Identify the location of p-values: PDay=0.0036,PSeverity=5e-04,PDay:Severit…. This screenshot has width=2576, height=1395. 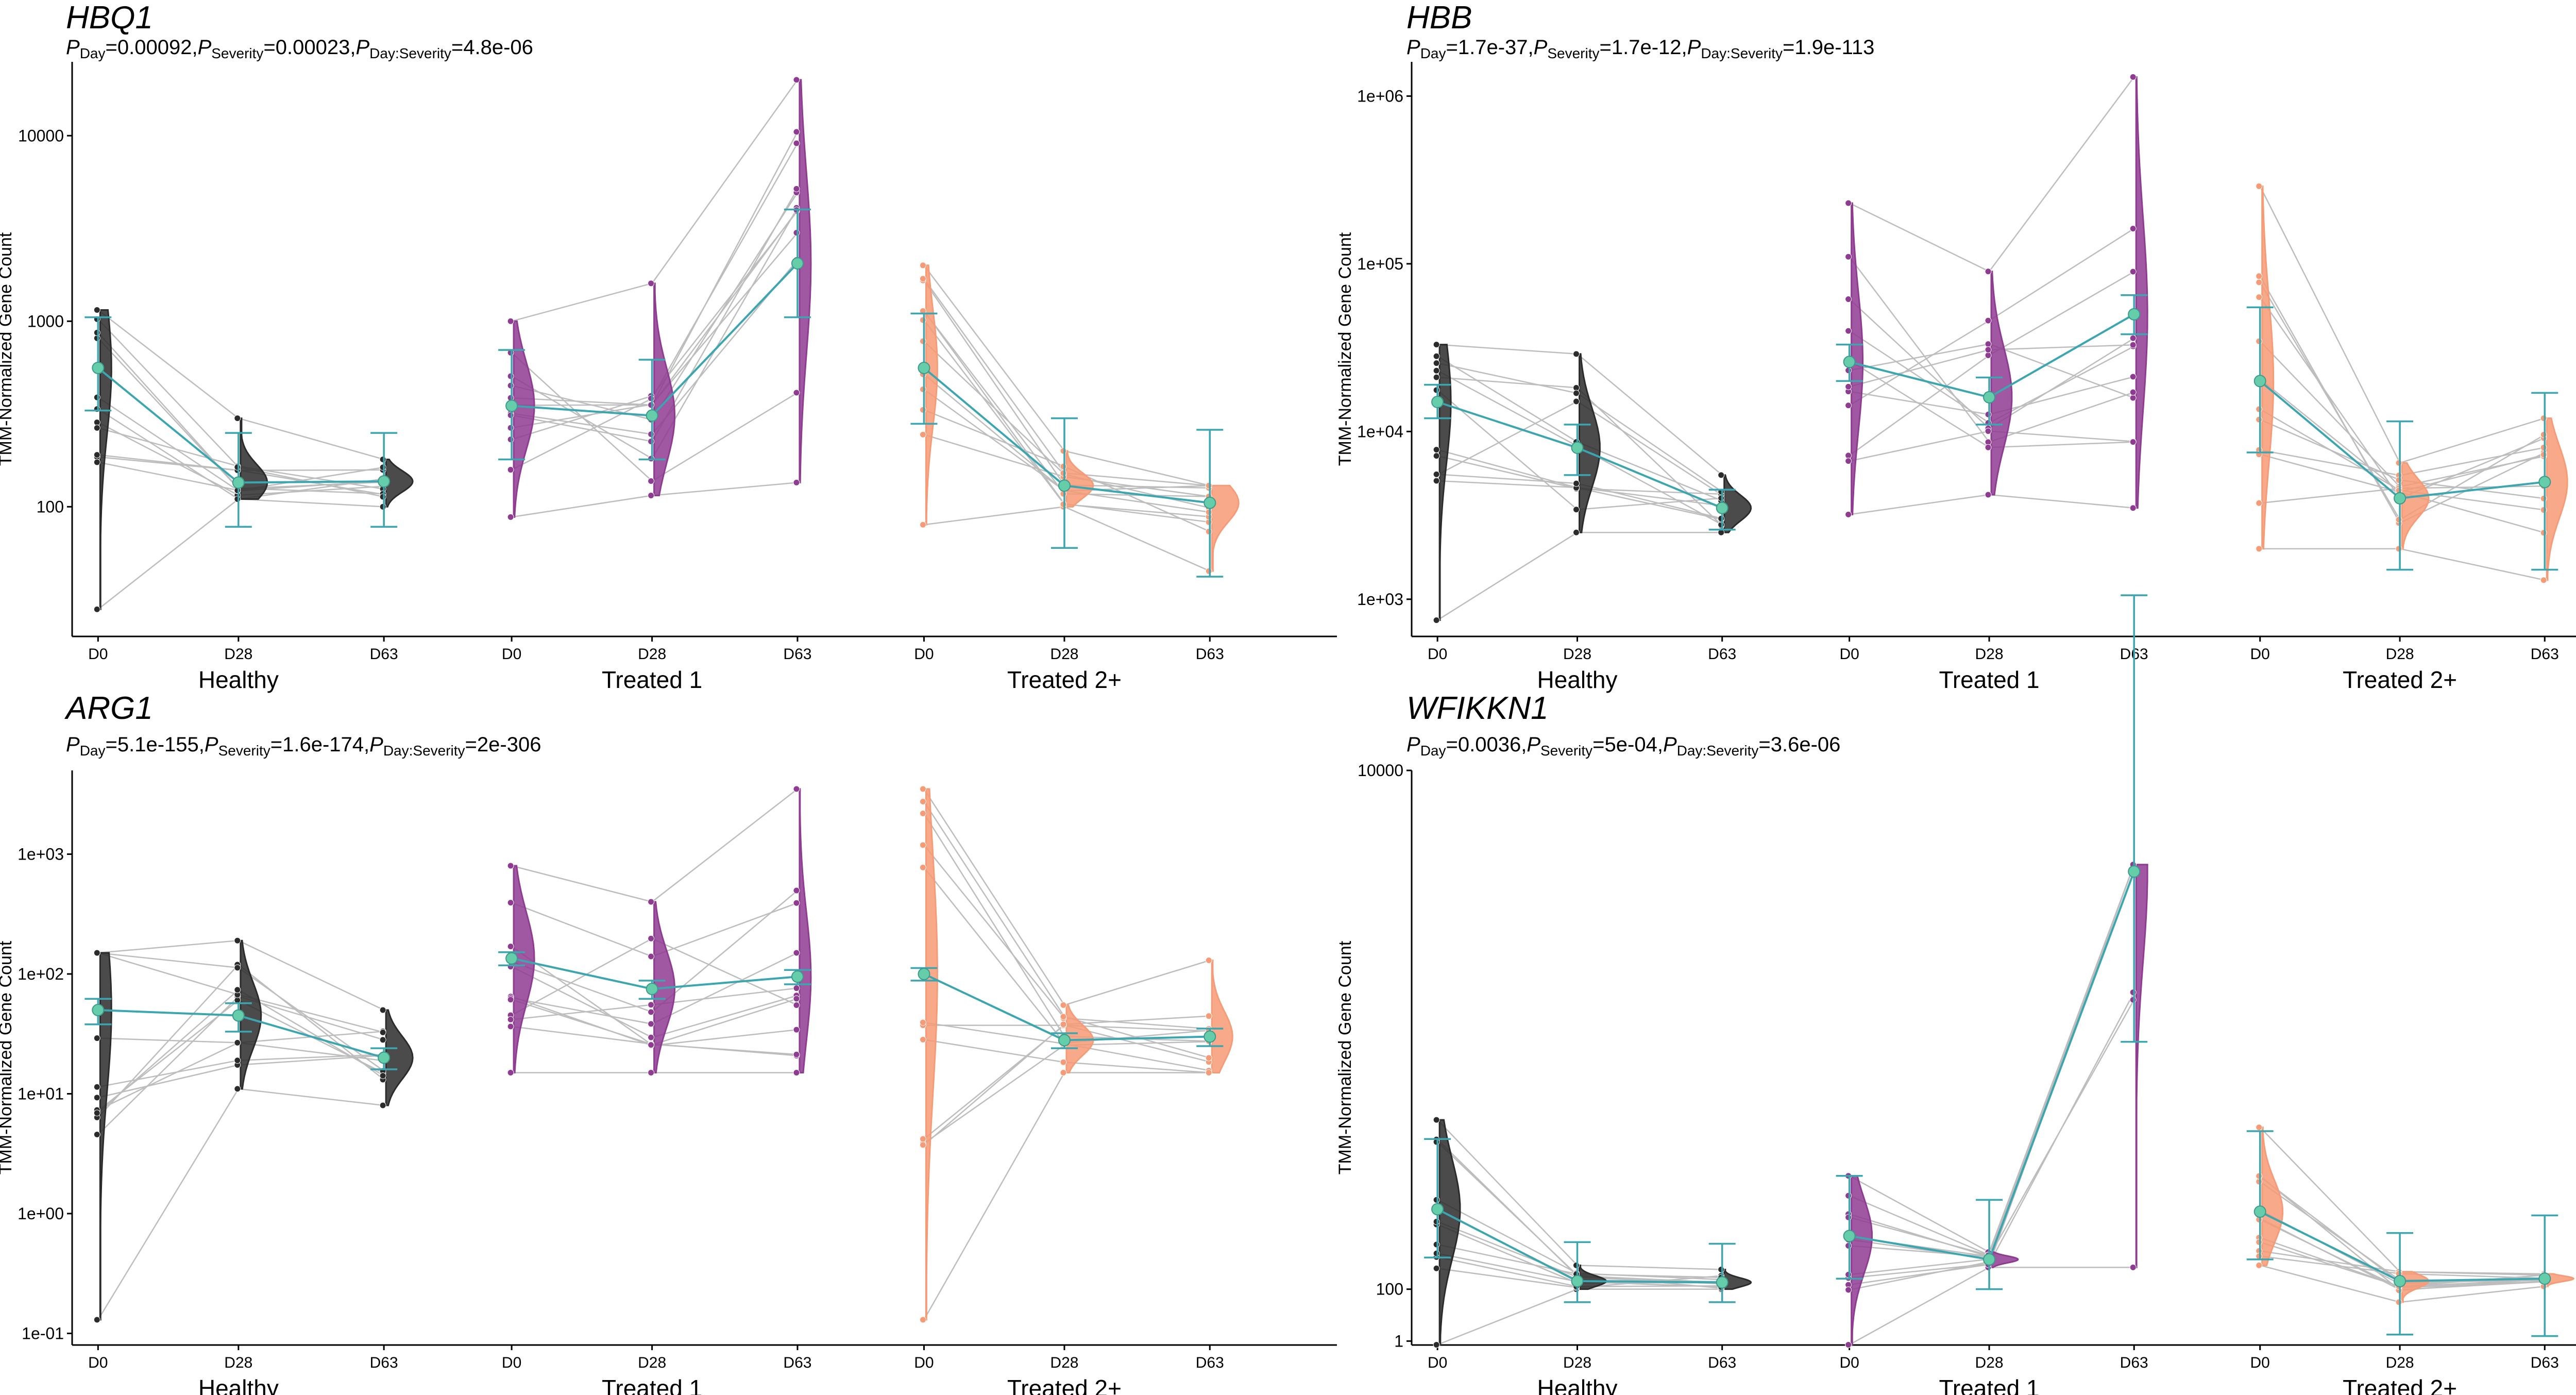
(1623, 746).